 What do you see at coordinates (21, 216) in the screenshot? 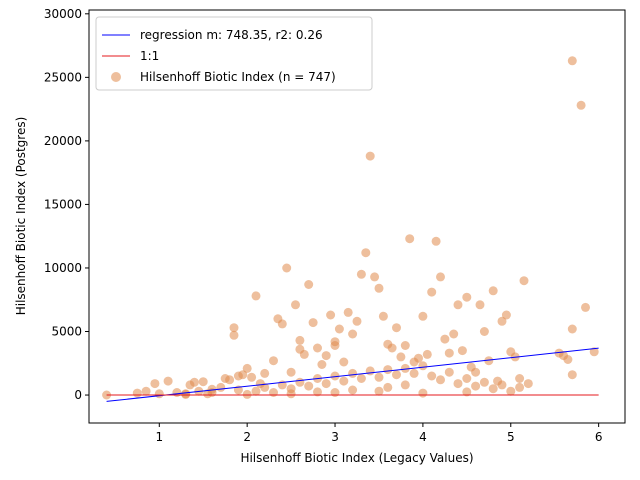
I see `y-axis-label: Hilsenhoff Biotic Index (Postgres)` at bounding box center [21, 216].